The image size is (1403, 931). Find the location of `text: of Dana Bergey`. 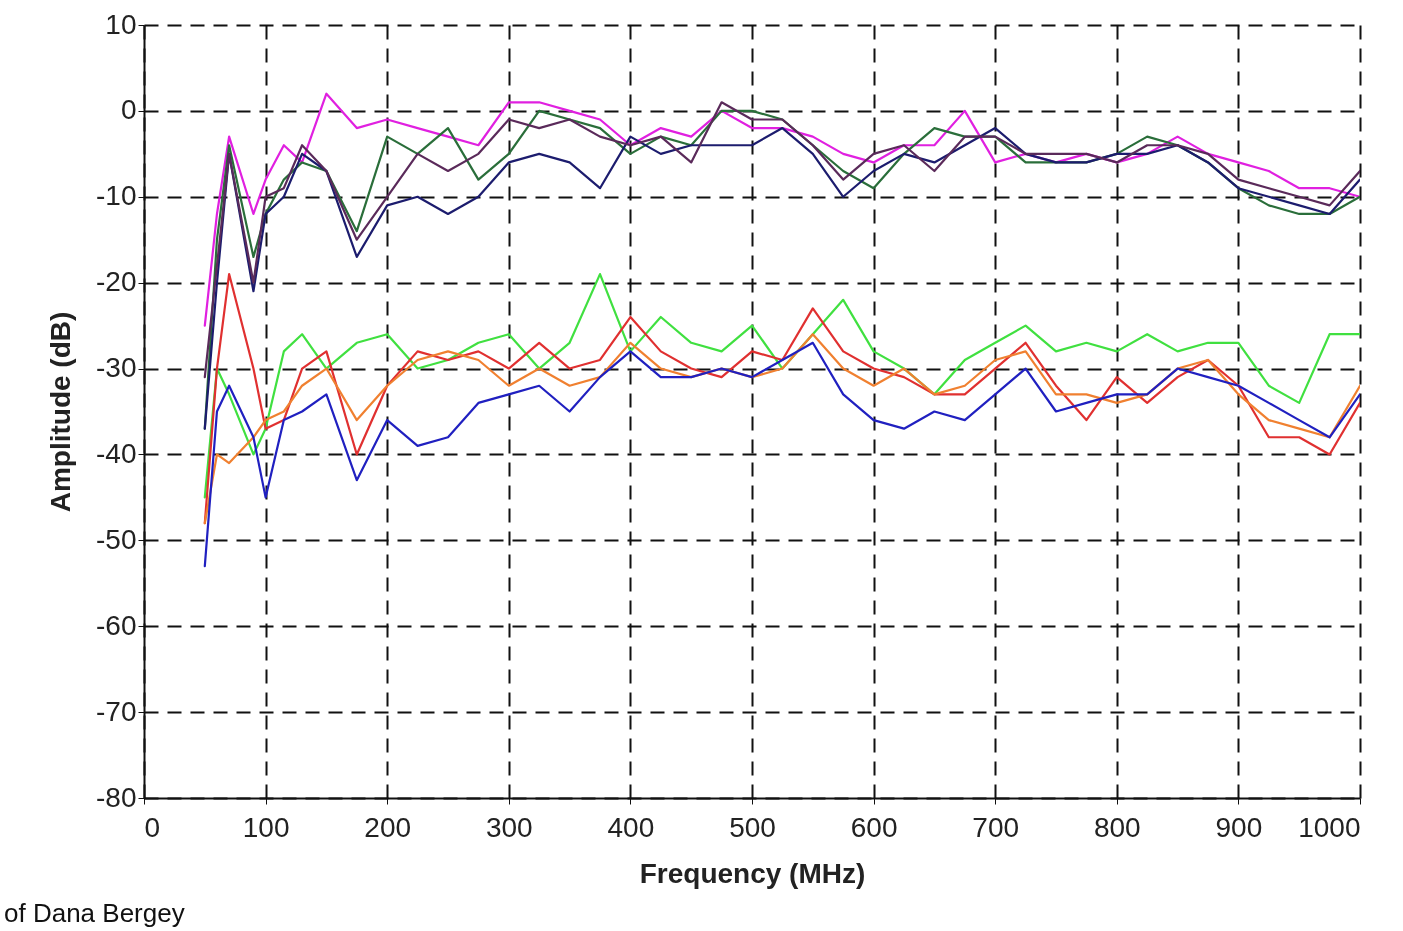

text: of Dana Bergey is located at coordinates (94, 913).